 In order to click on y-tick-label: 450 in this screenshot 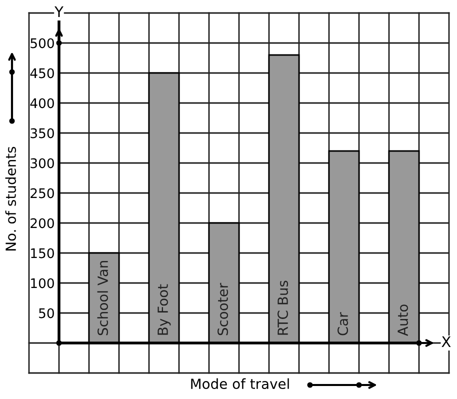, I will do `click(42, 73)`.